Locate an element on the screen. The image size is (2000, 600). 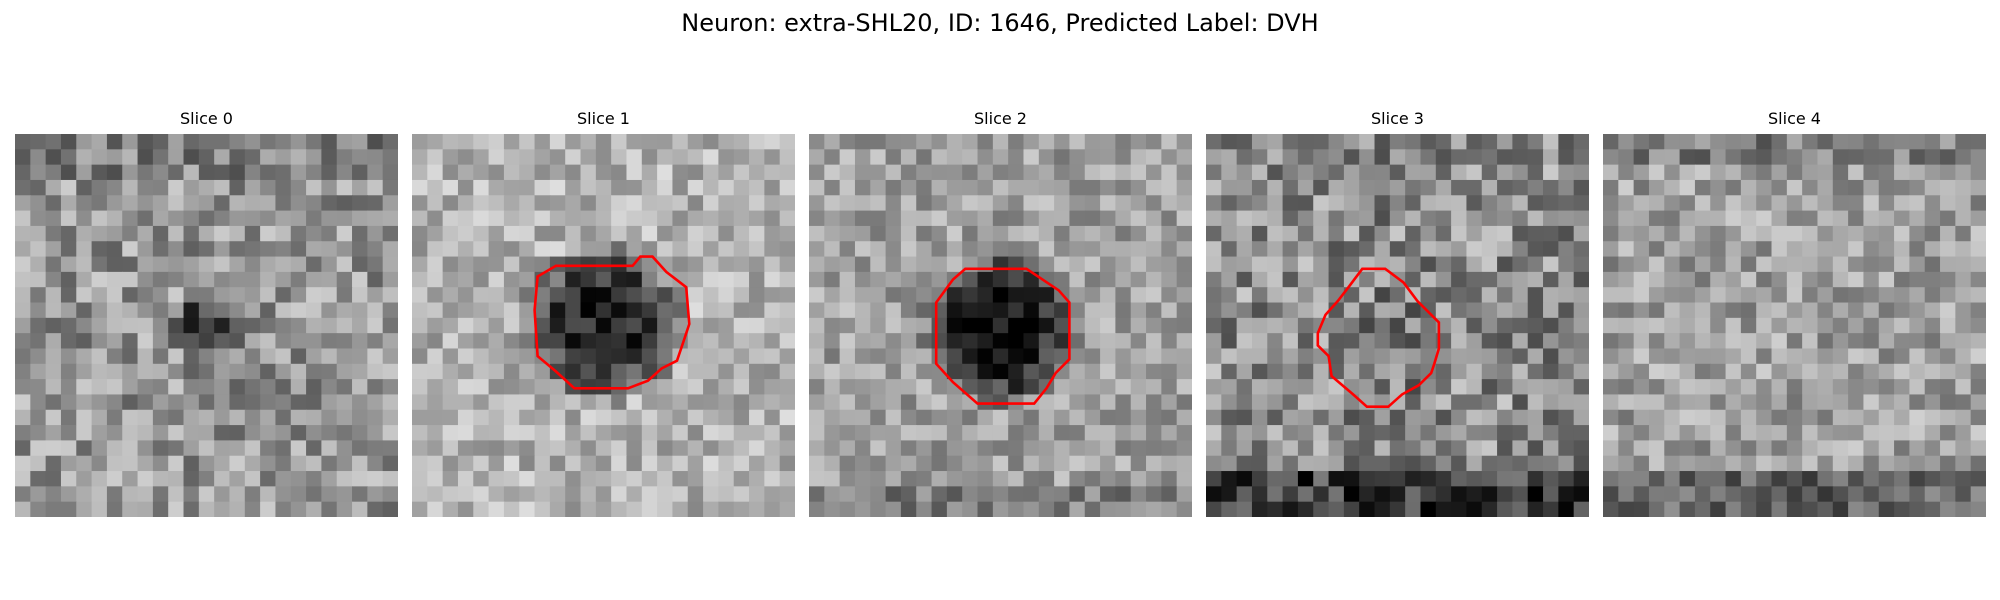
slice-title: Slice 3 is located at coordinates (1397, 118).